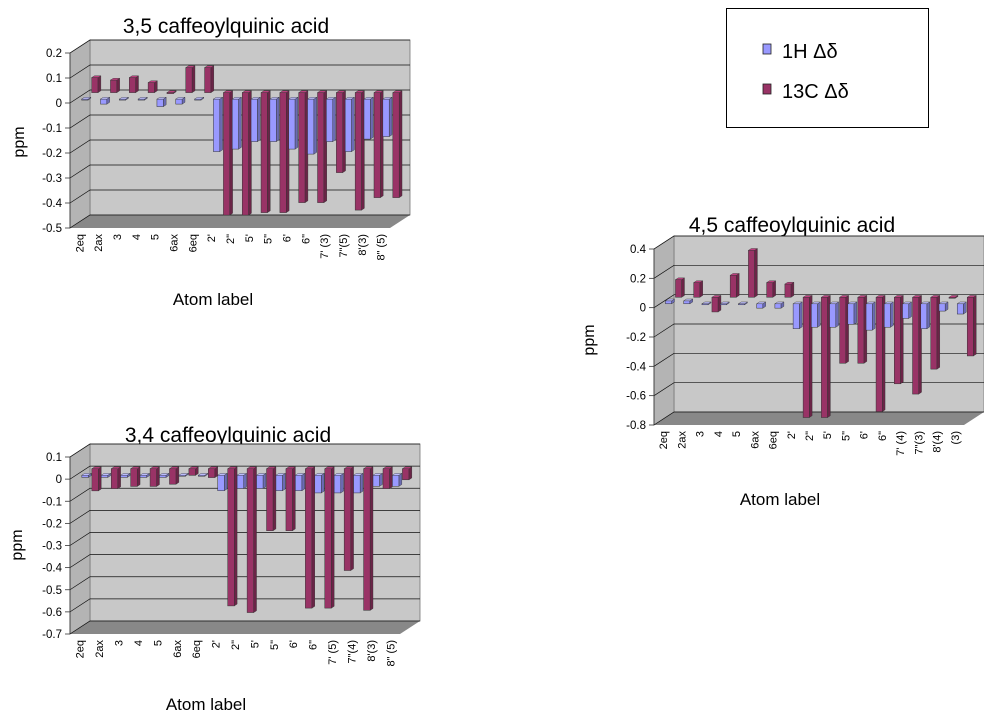  Describe the element at coordinates (137, 237) in the screenshot. I see `x-tick-label: 4` at that location.